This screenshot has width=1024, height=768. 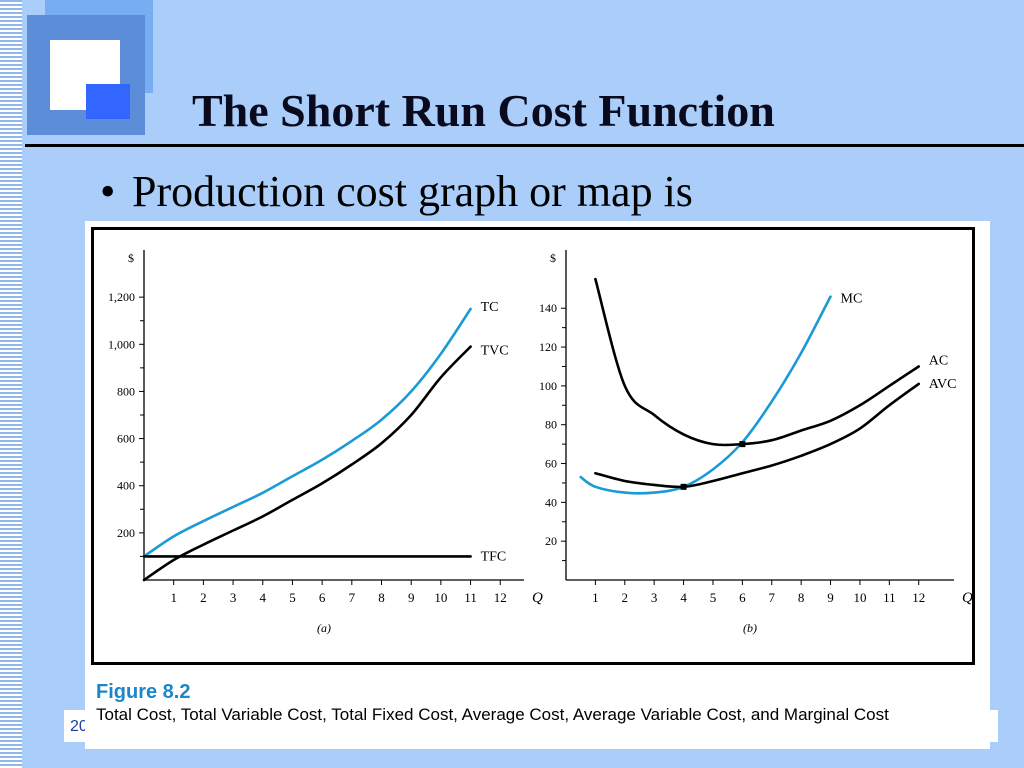 What do you see at coordinates (553, 258) in the screenshot?
I see `panel-2-y-axis-label: $` at bounding box center [553, 258].